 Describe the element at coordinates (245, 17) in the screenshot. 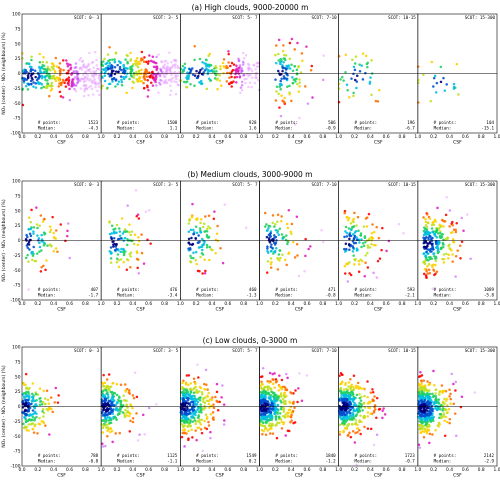

I see `scot-label: SCOT: 5- 7` at that location.